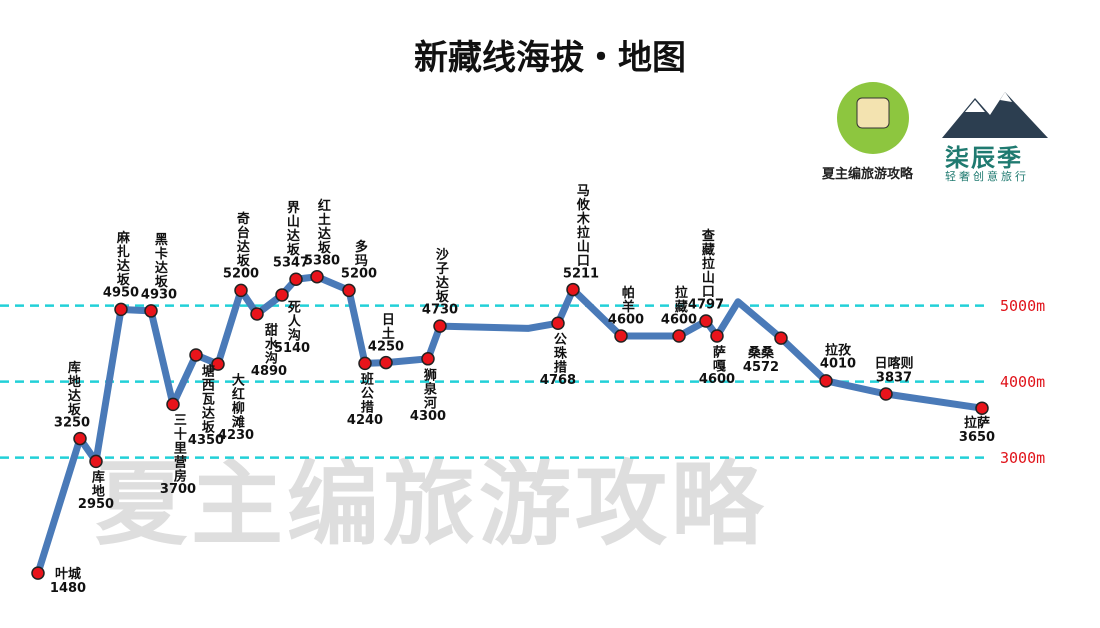  I want to click on place-name: 班公措, so click(365, 393).